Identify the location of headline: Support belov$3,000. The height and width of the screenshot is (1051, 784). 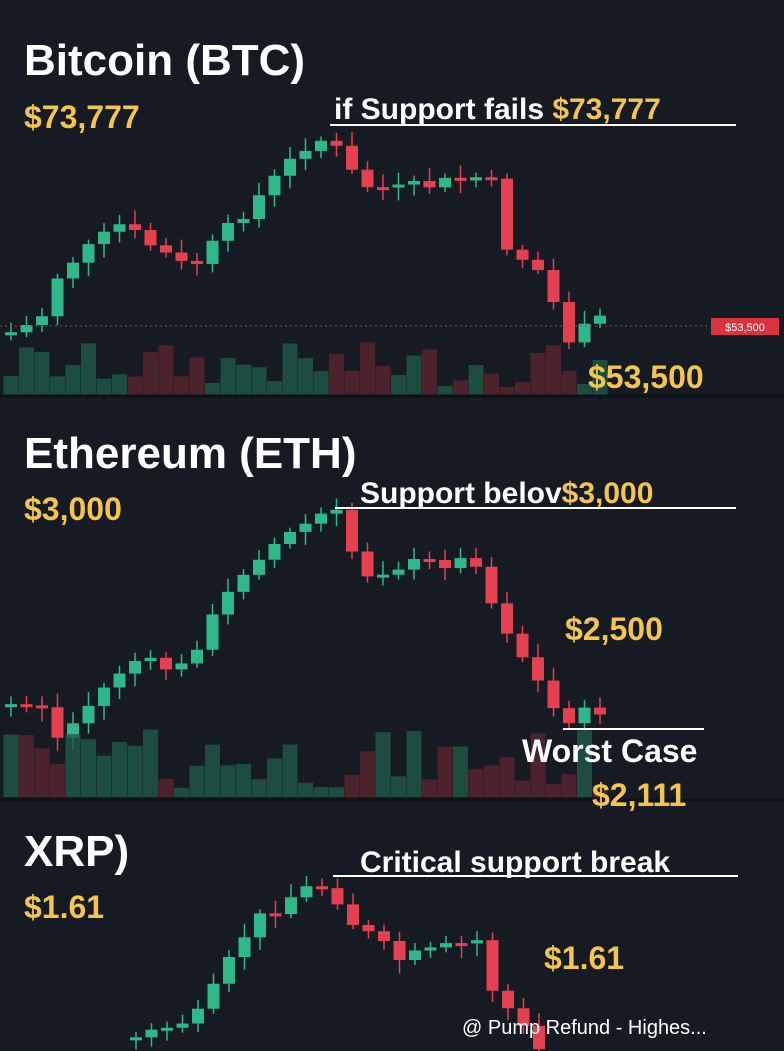
(506, 493).